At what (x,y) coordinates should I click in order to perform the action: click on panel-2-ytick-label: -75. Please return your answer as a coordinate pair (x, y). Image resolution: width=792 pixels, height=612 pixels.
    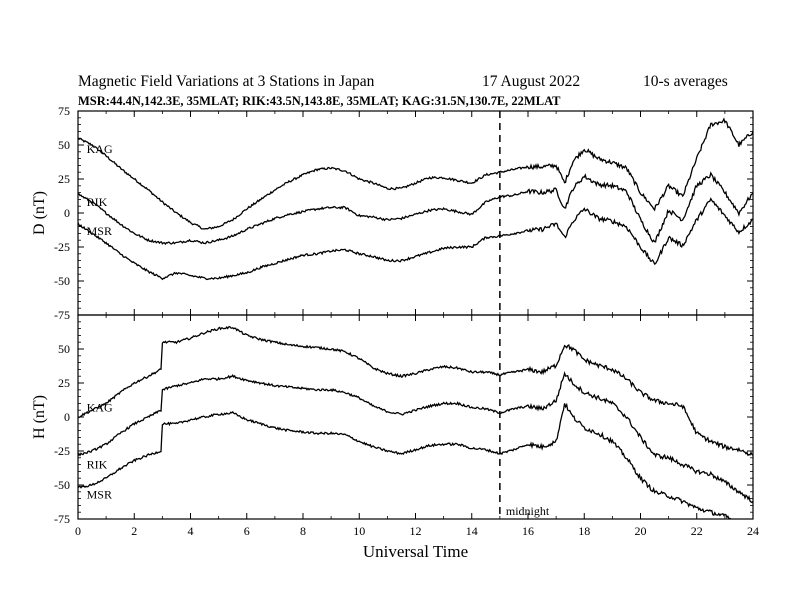
    Looking at the image, I should click on (62, 519).